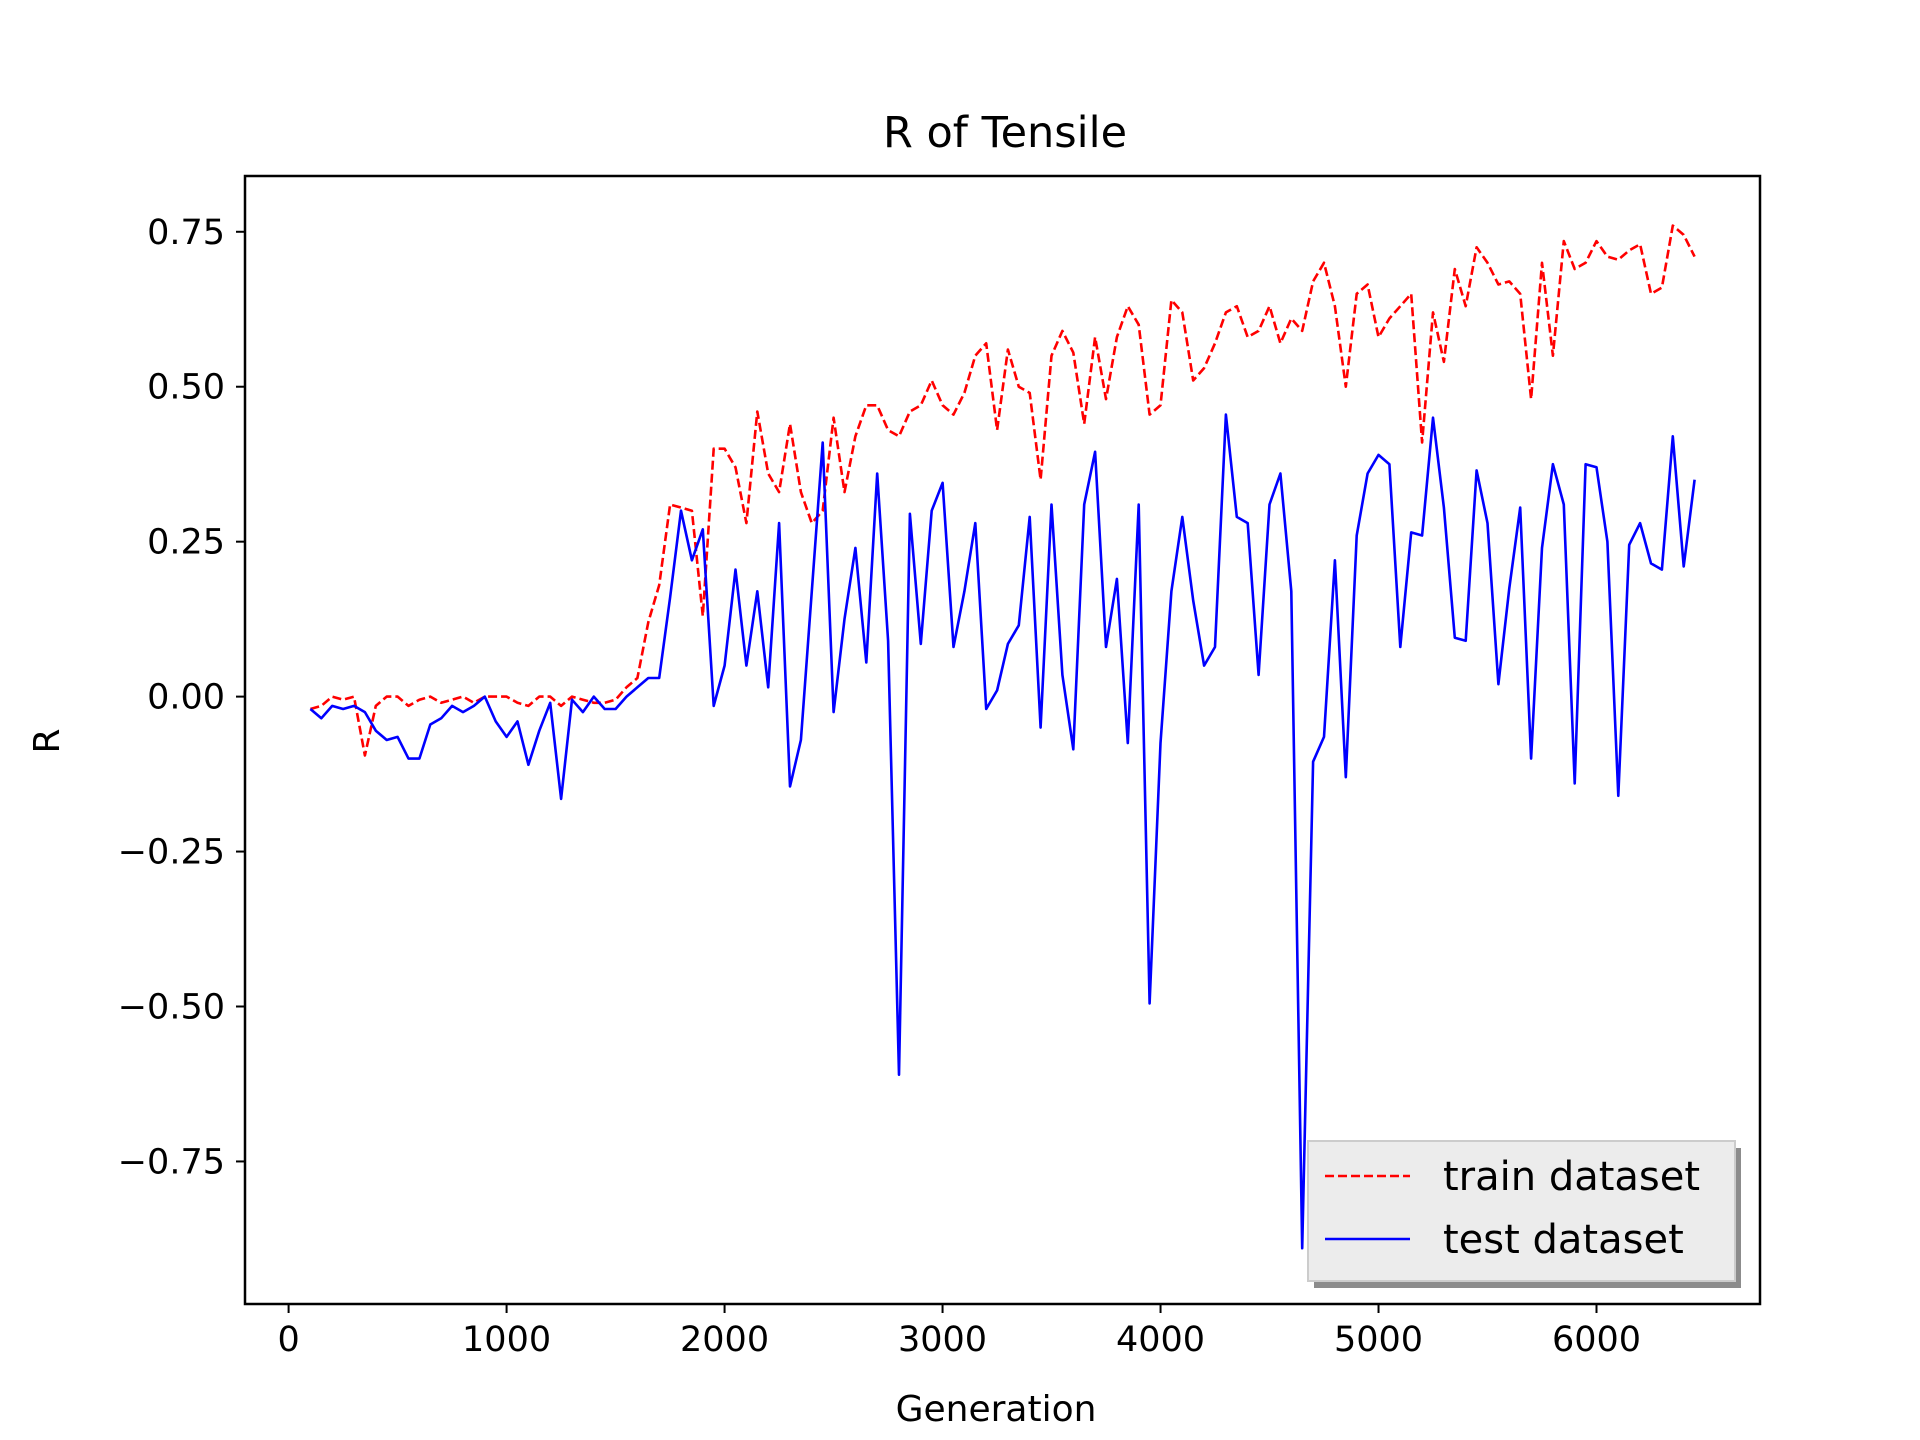 This screenshot has height=1440, width=1920. I want to click on y-tick-label: −0.75, so click(171, 1162).